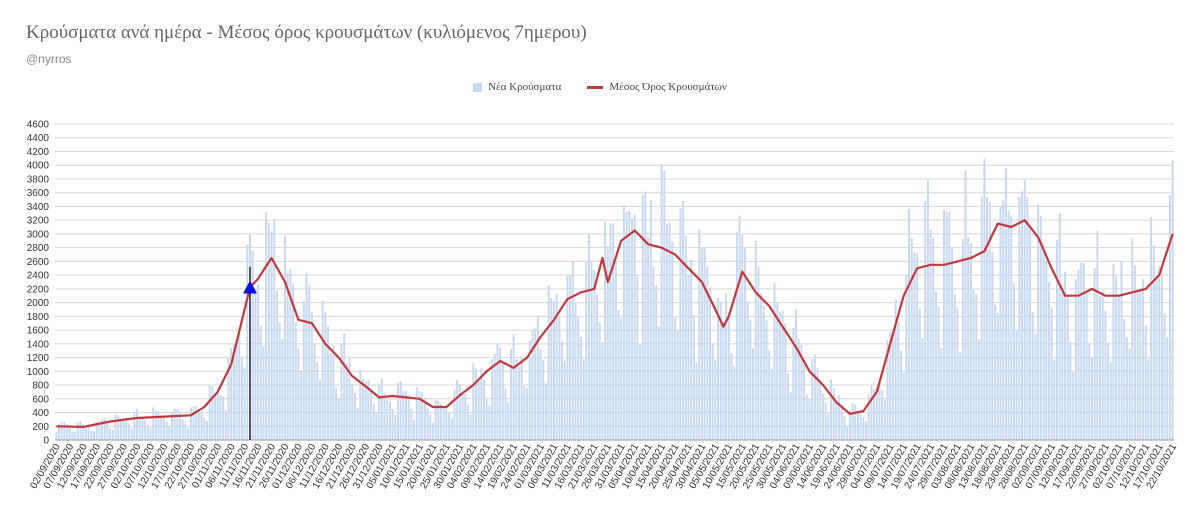  What do you see at coordinates (38, 358) in the screenshot?
I see `y-tick-label: 1200` at bounding box center [38, 358].